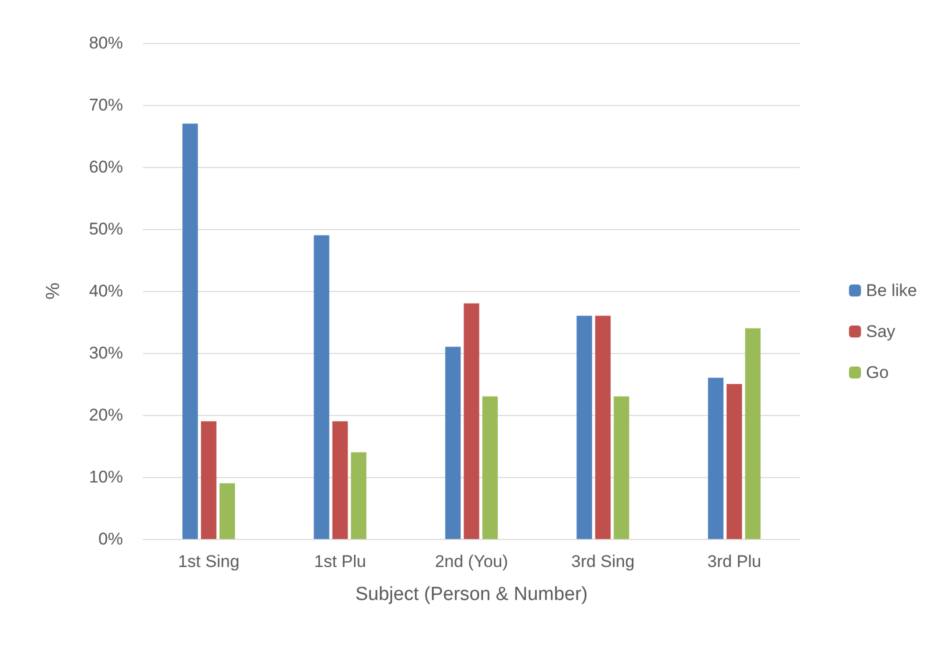 The height and width of the screenshot is (663, 942). What do you see at coordinates (340, 561) in the screenshot?
I see `x-tick-label: 1st Plu` at bounding box center [340, 561].